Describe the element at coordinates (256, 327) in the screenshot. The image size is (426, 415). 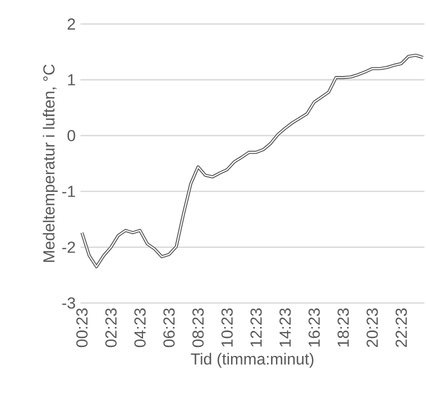
I see `x-tick-label: 12:23` at that location.